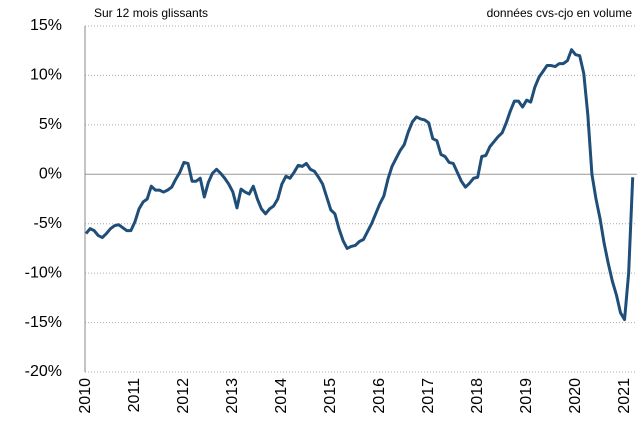 Image resolution: width=644 pixels, height=439 pixels. Describe the element at coordinates (43, 272) in the screenshot. I see `y-tick-label: -10%` at that location.